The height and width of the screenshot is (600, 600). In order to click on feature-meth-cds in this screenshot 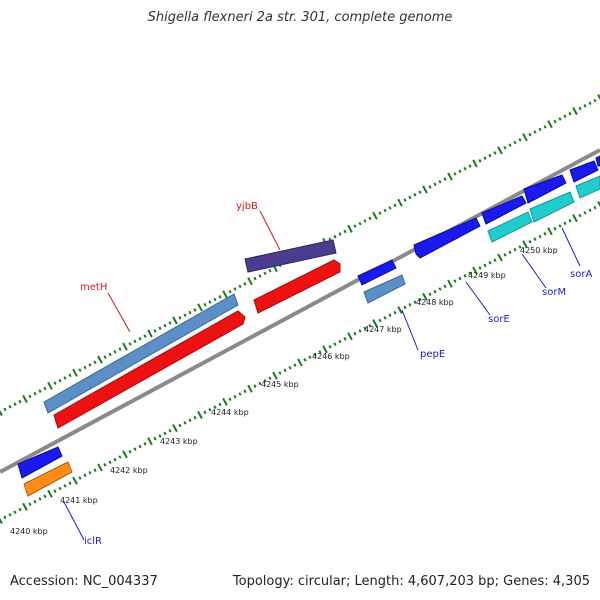, I will do `click(149, 369)`.